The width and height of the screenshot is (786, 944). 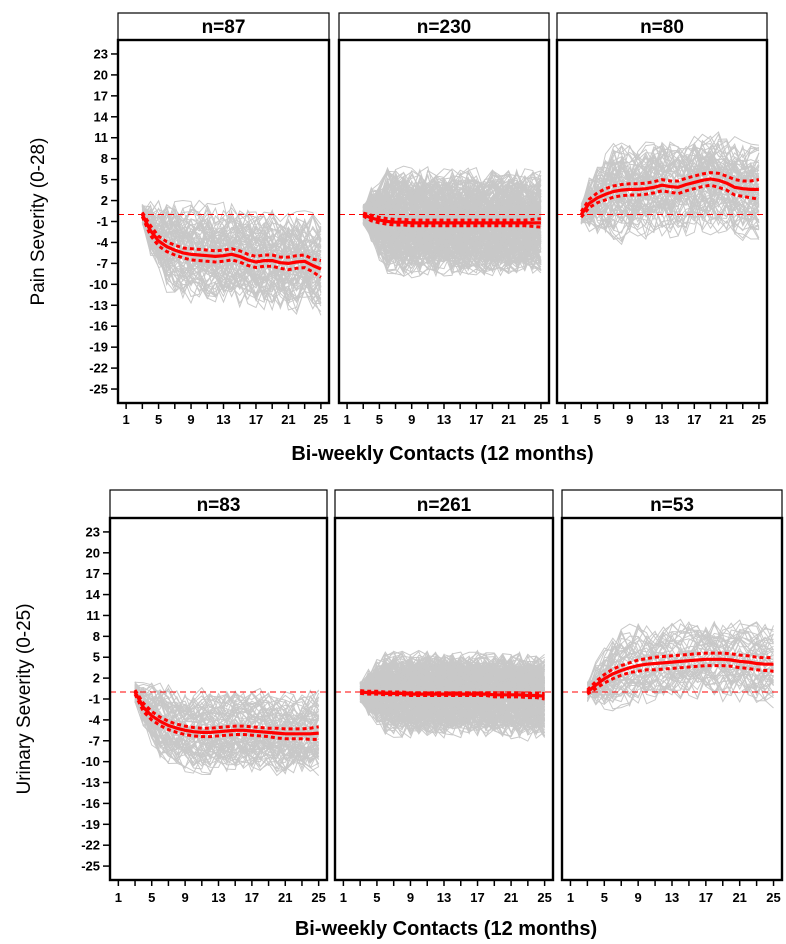 What do you see at coordinates (570, 897) in the screenshot?
I see `x-tick-label: 1` at bounding box center [570, 897].